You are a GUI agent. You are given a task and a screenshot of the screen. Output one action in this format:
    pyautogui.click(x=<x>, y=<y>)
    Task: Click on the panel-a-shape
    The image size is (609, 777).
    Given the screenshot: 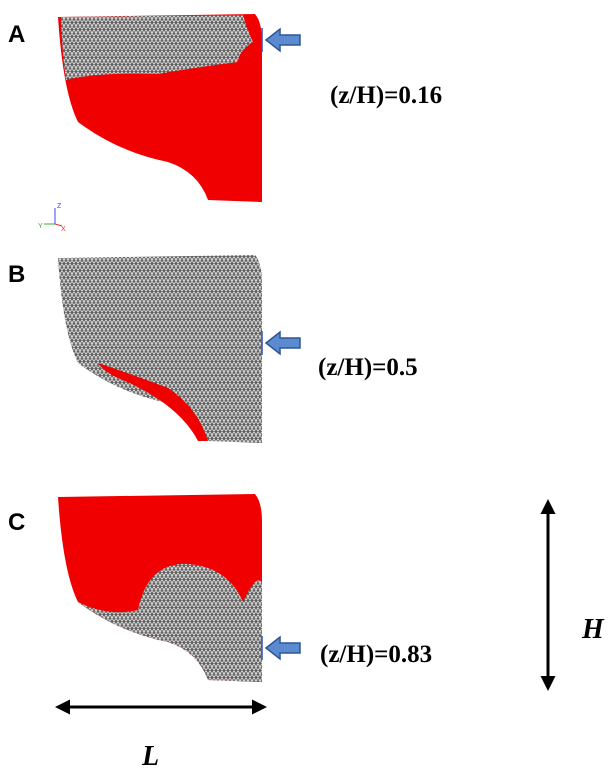 What is the action you would take?
    pyautogui.click(x=160, y=108)
    